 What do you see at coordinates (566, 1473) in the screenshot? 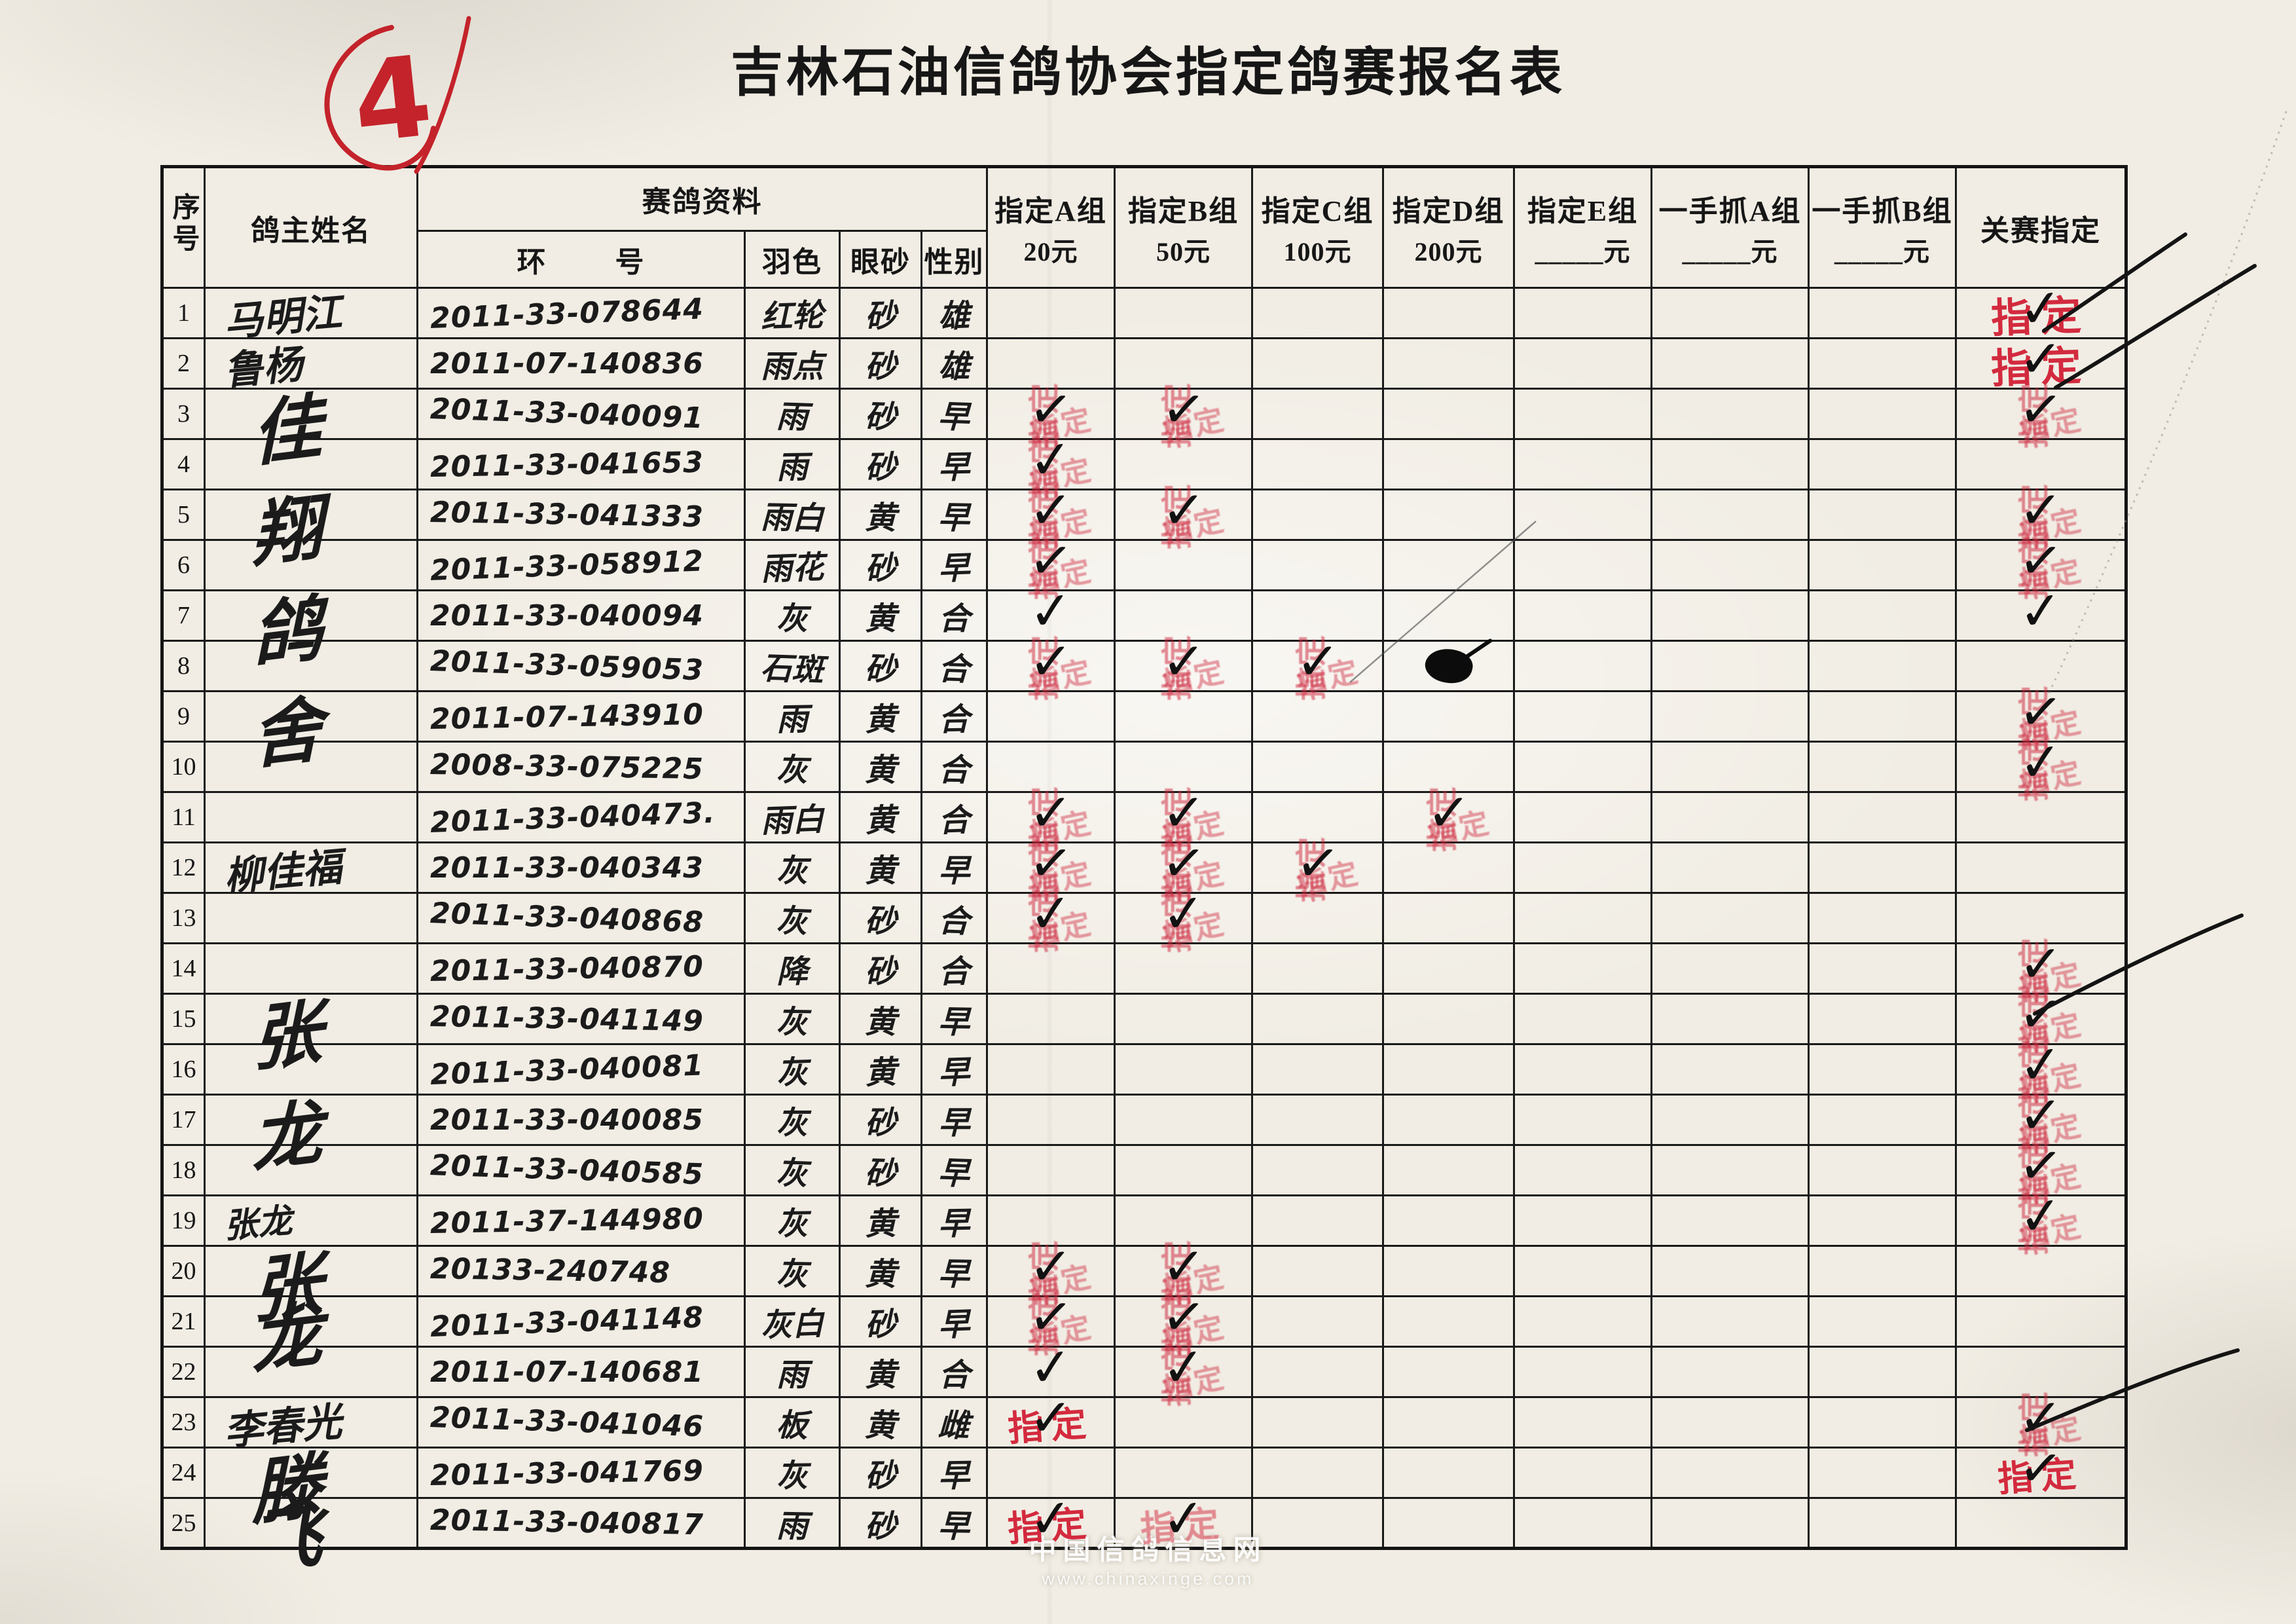
I see `ring-number-handwriting: 2011-33-041769` at bounding box center [566, 1473].